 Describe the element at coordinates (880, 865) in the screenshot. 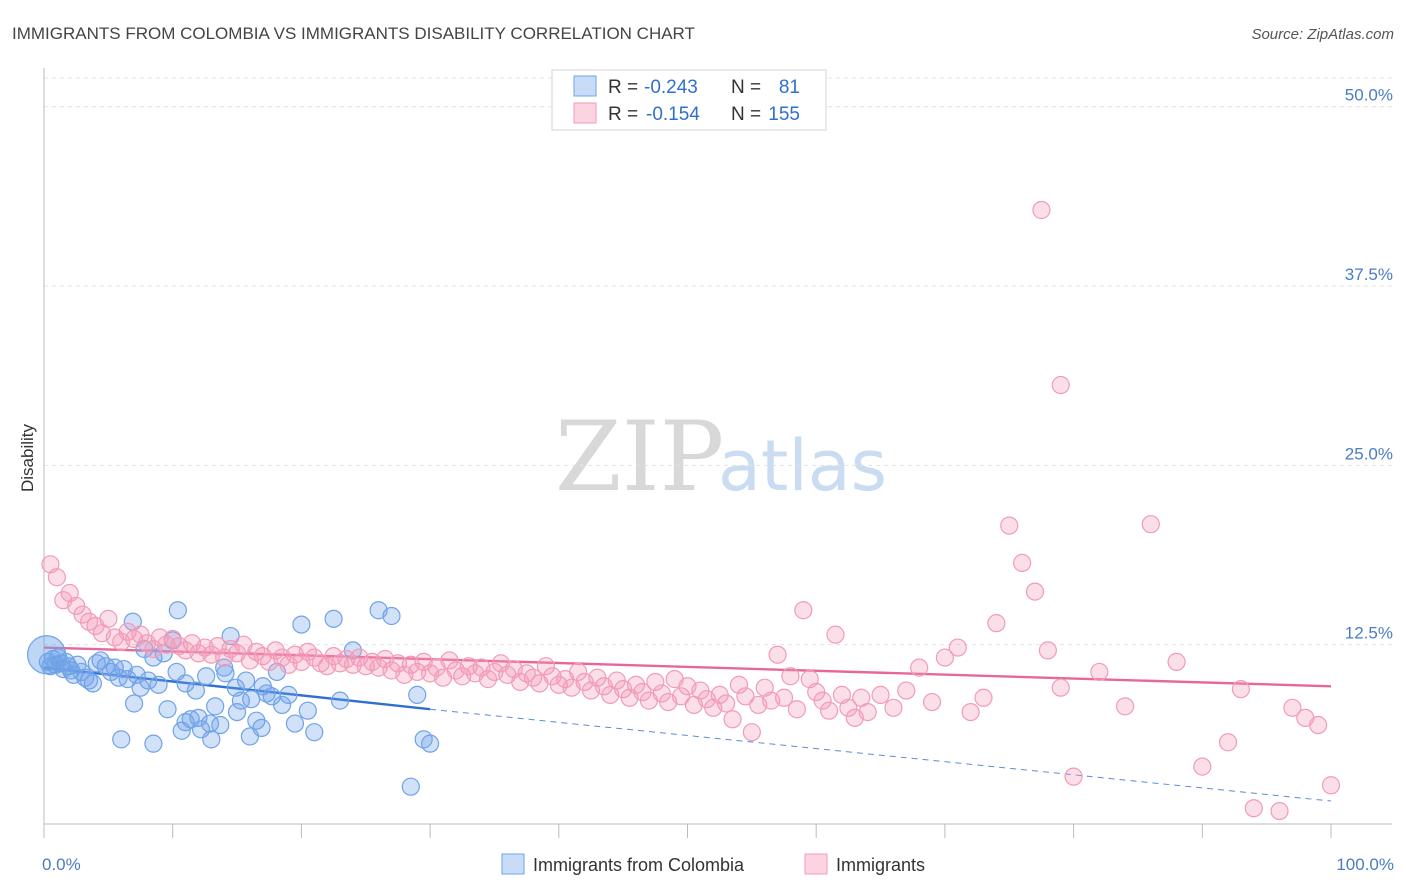

I see `series-legend-label-immigrants: Immigrants` at that location.